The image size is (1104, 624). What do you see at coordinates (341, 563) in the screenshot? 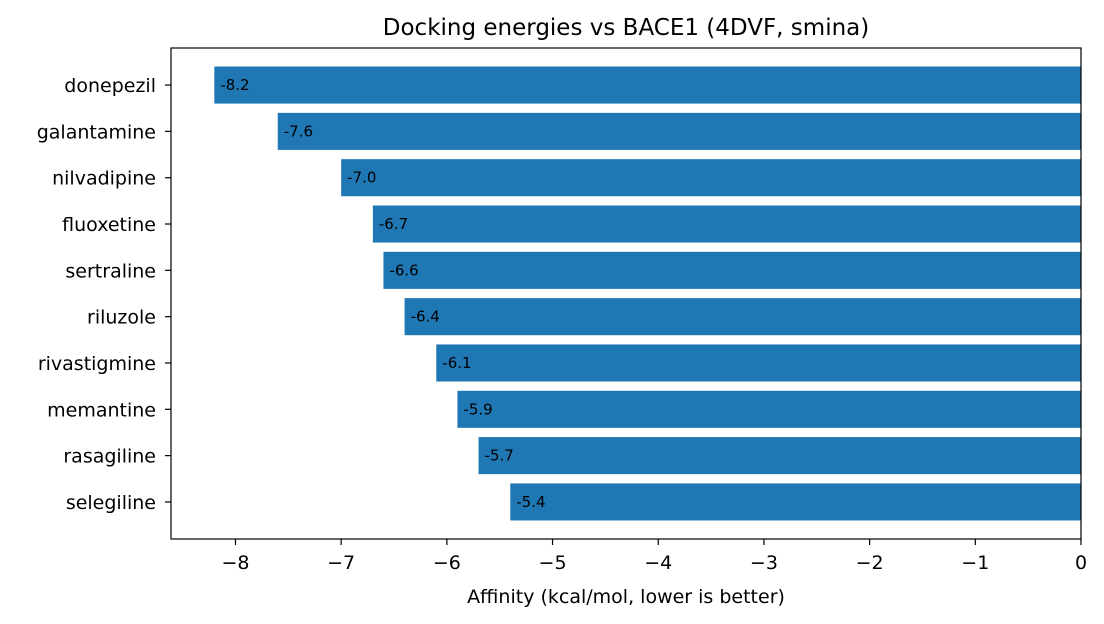
I see `x-tick-label: −7` at bounding box center [341, 563].